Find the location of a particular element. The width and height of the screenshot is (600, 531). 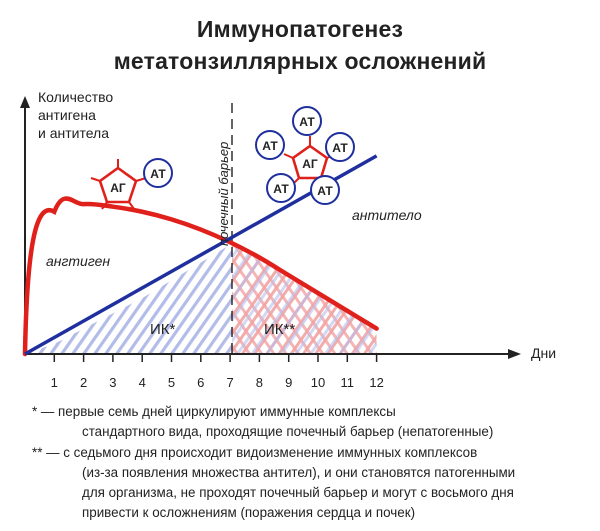

y-axis-label: Количество антигена и антитела is located at coordinates (75, 115).